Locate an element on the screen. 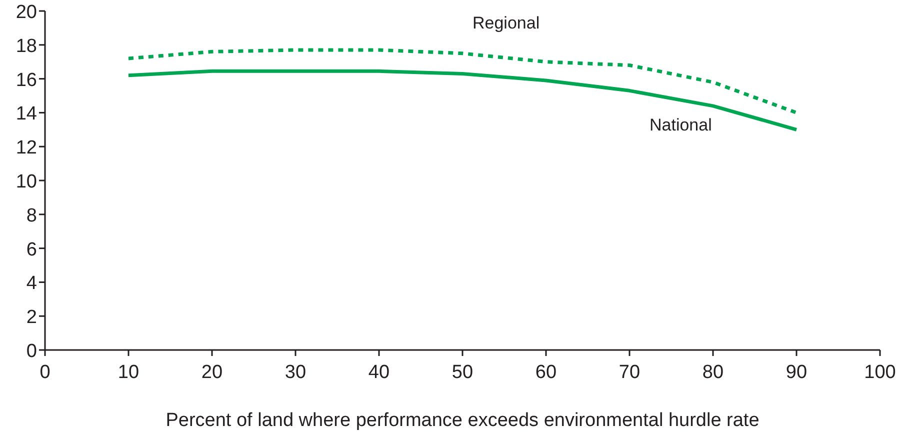 This screenshot has height=438, width=900. y-tick-label: 16 is located at coordinates (26, 80).